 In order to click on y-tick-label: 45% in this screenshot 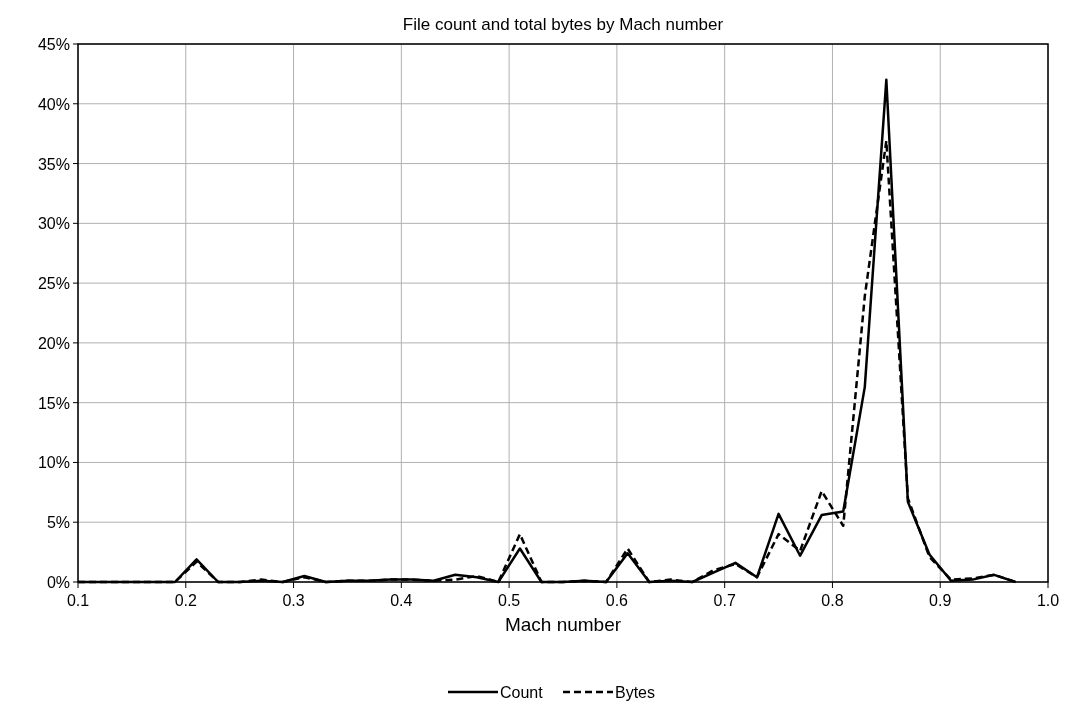, I will do `click(53, 44)`.